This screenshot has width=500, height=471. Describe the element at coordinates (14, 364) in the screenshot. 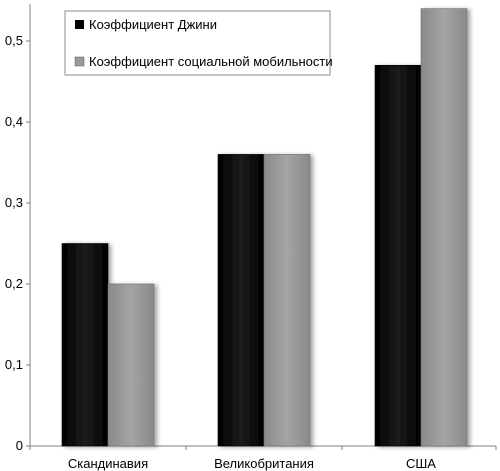

I see `y-tick-label: 0,1` at that location.